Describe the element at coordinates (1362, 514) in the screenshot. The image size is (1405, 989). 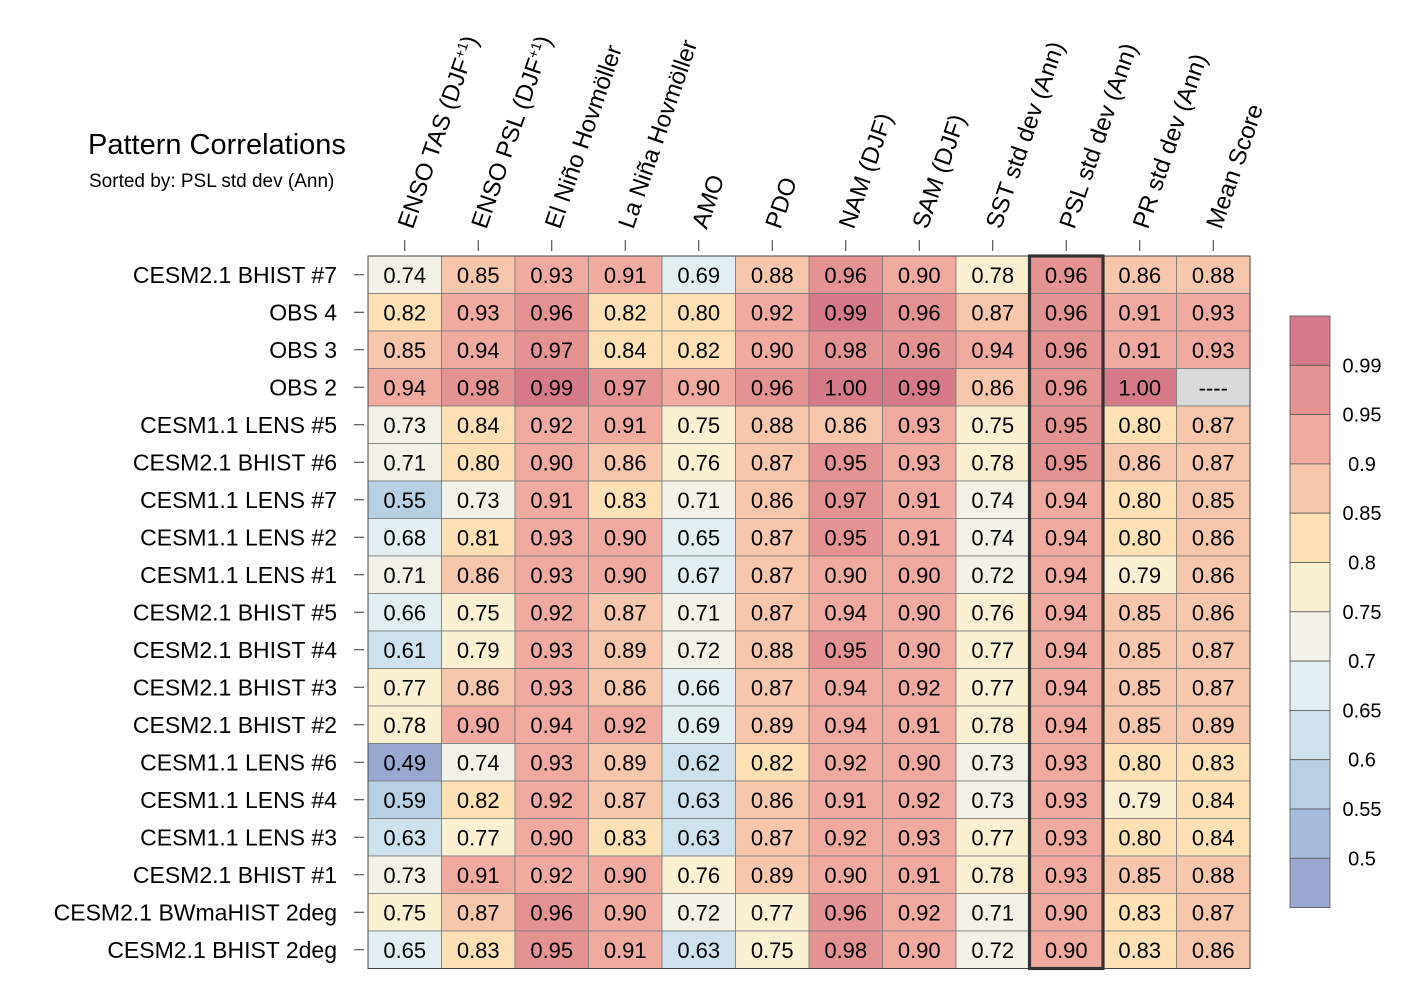
I see `colorbar-label: 0.85` at that location.